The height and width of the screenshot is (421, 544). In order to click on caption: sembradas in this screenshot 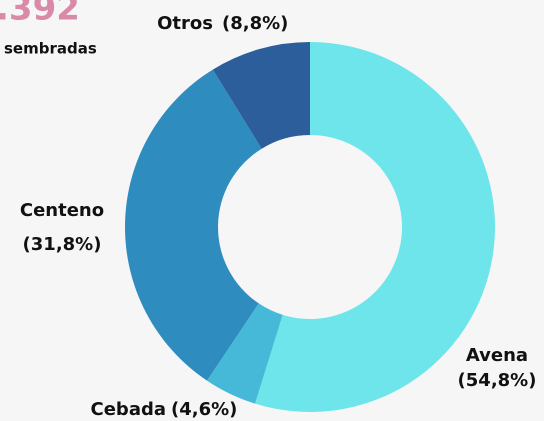, I will do `click(50, 49)`.